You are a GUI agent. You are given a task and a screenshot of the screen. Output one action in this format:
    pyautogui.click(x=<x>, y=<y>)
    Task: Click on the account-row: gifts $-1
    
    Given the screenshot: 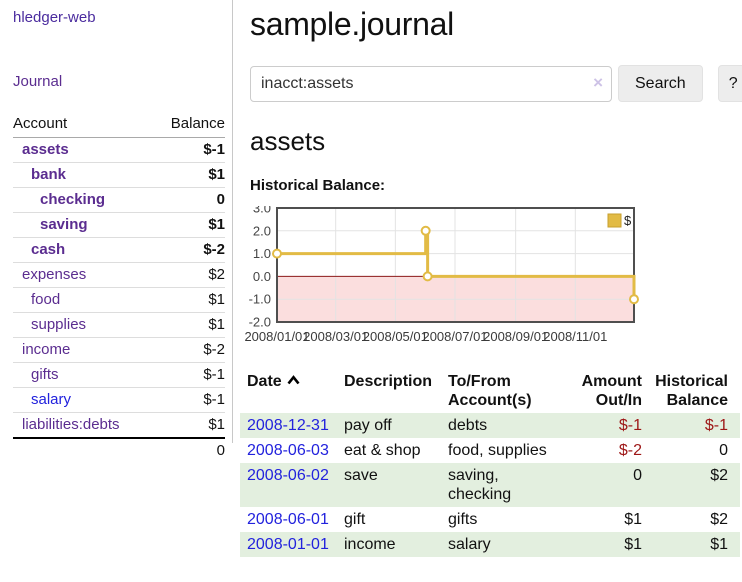 What is the action you would take?
    pyautogui.click(x=119, y=375)
    